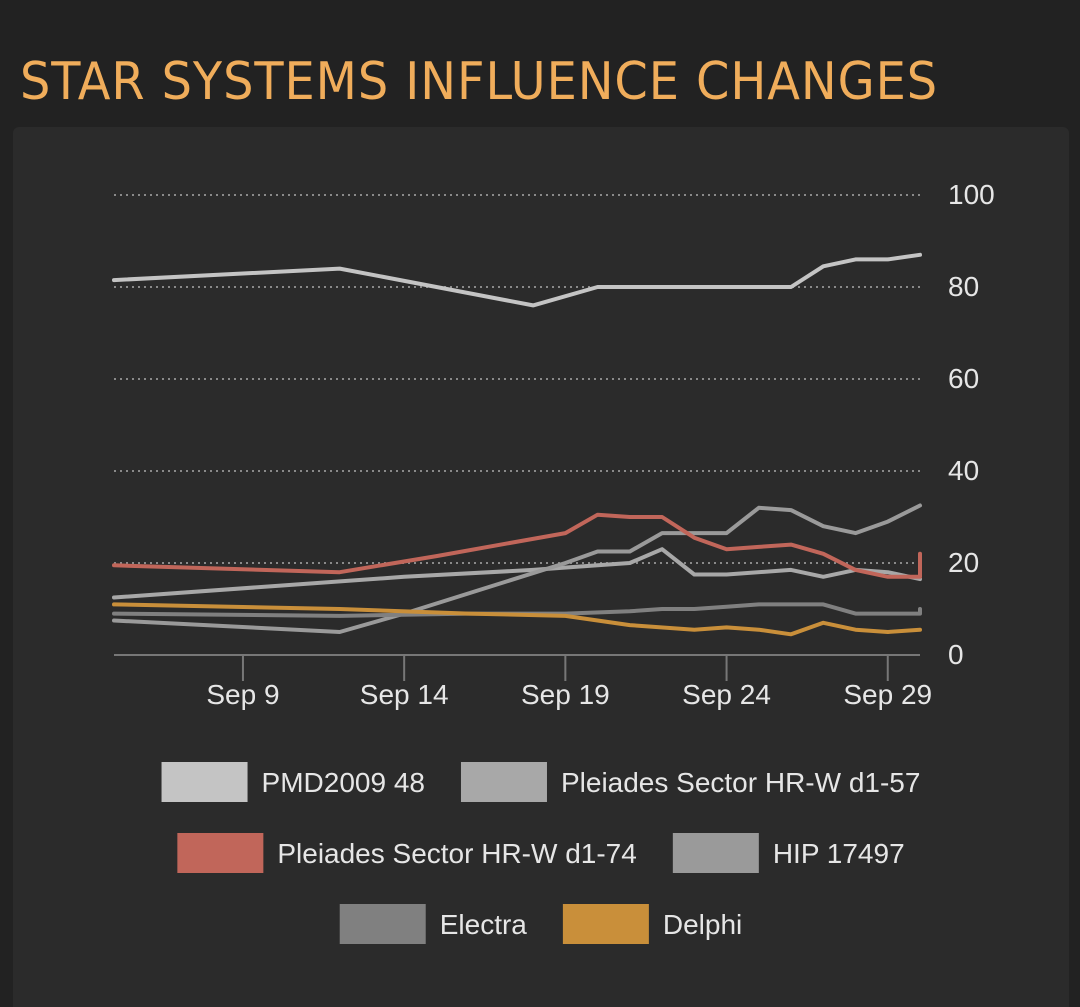 The image size is (1080, 1007). I want to click on series-line-delphi, so click(517, 619).